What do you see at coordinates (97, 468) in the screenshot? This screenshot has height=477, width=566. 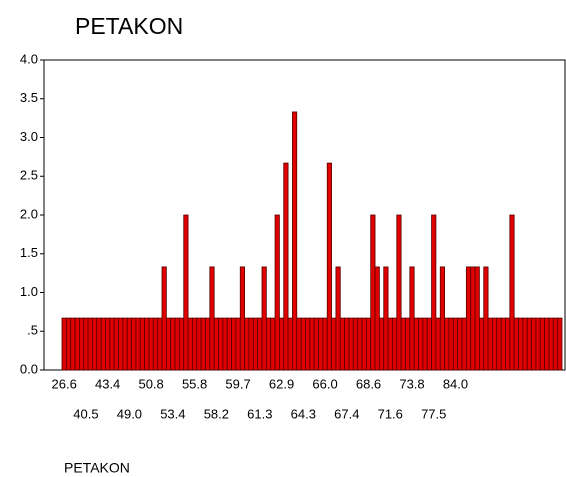 I see `x-axis-label: PETAKON` at bounding box center [97, 468].